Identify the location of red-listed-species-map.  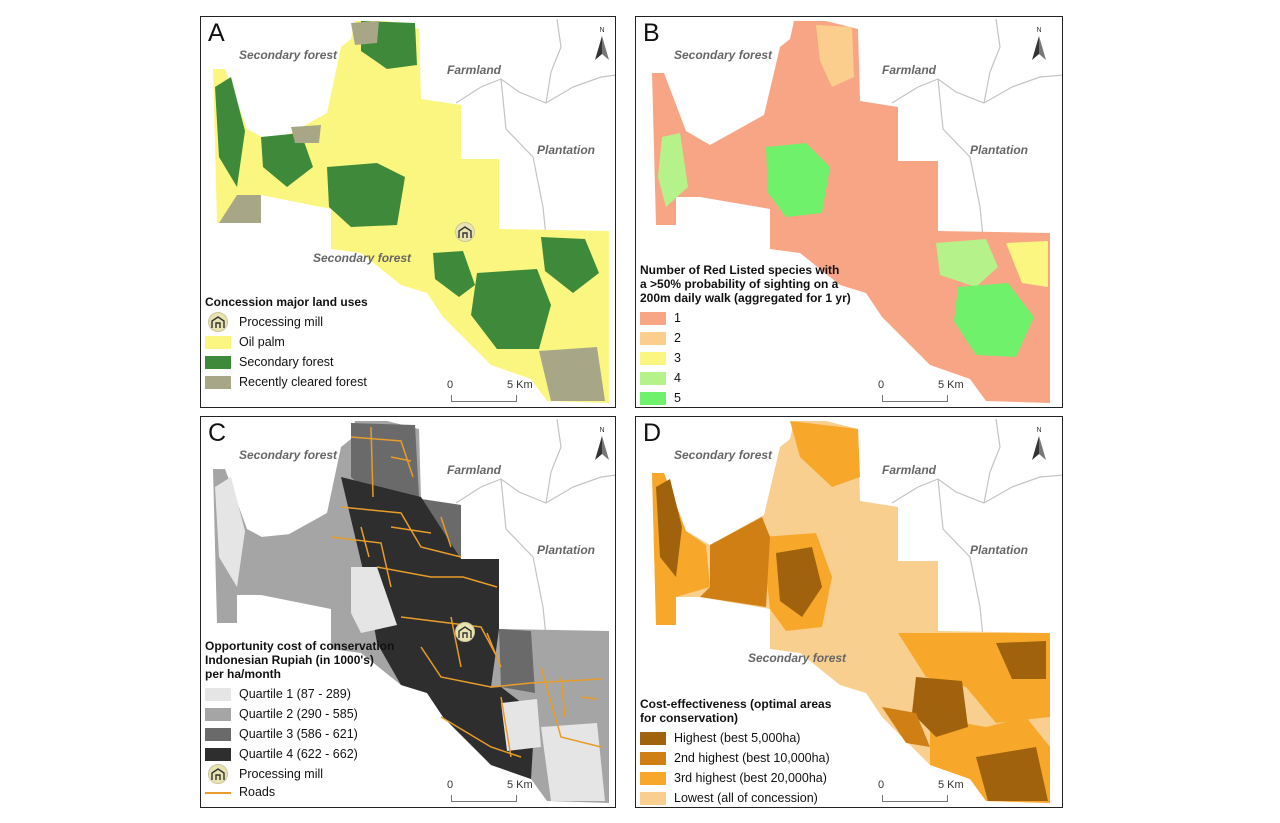
(857, 210).